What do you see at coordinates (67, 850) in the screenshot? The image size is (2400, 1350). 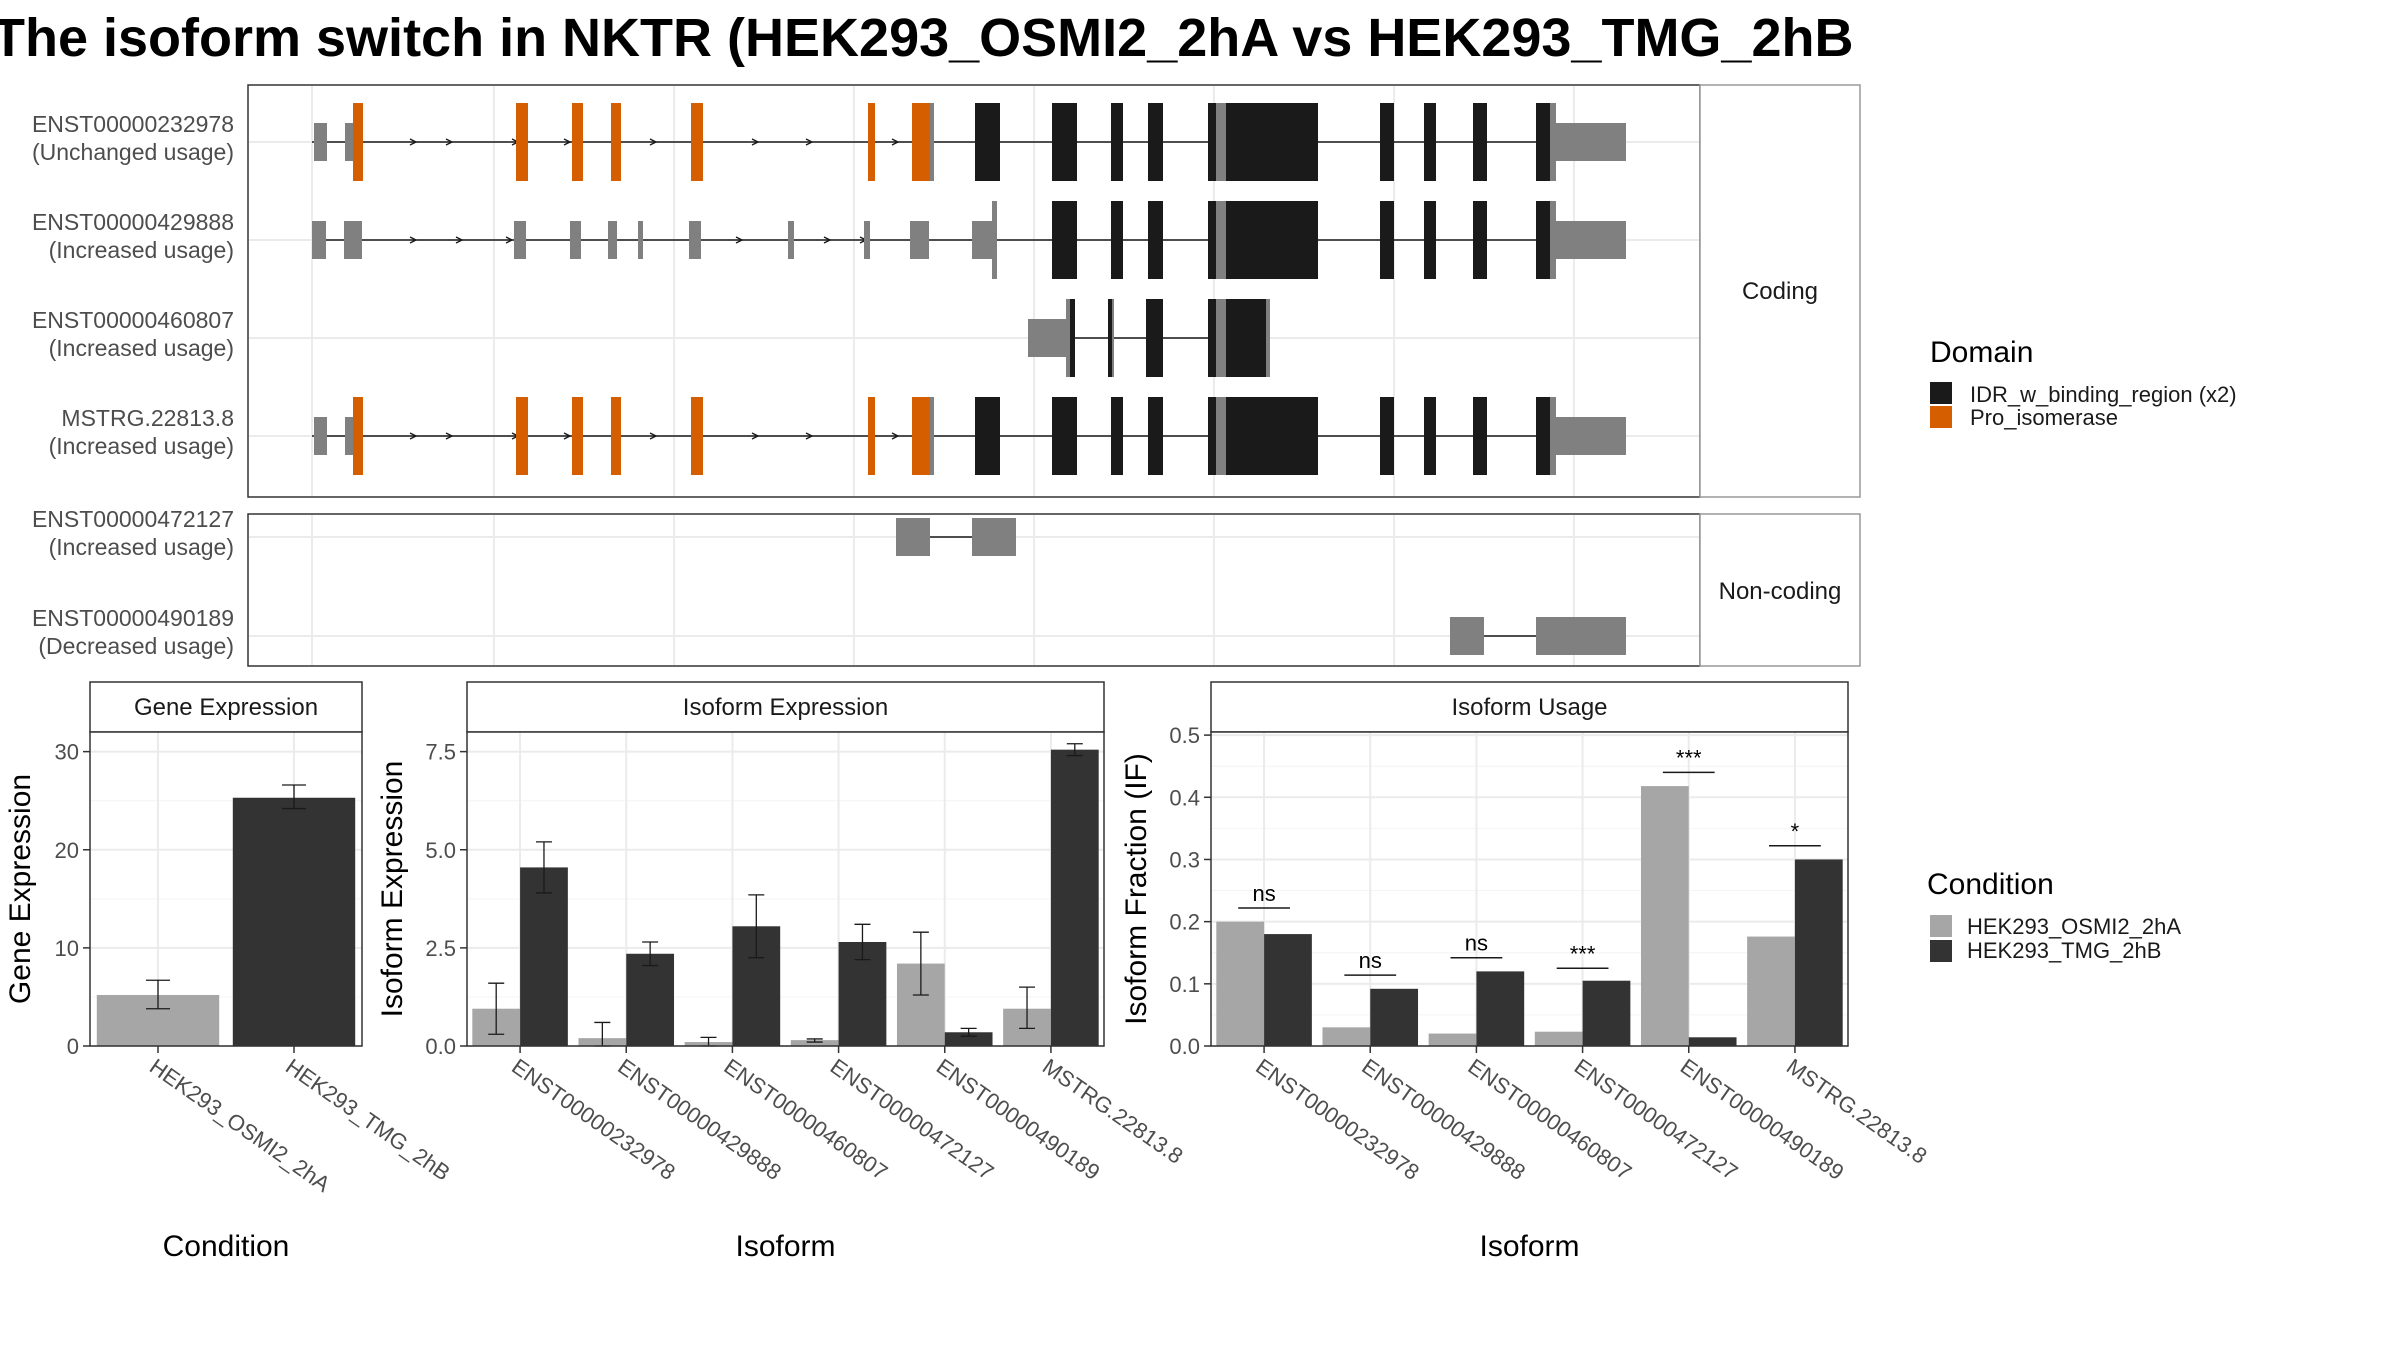 I see `y-tick-label: 20` at bounding box center [67, 850].